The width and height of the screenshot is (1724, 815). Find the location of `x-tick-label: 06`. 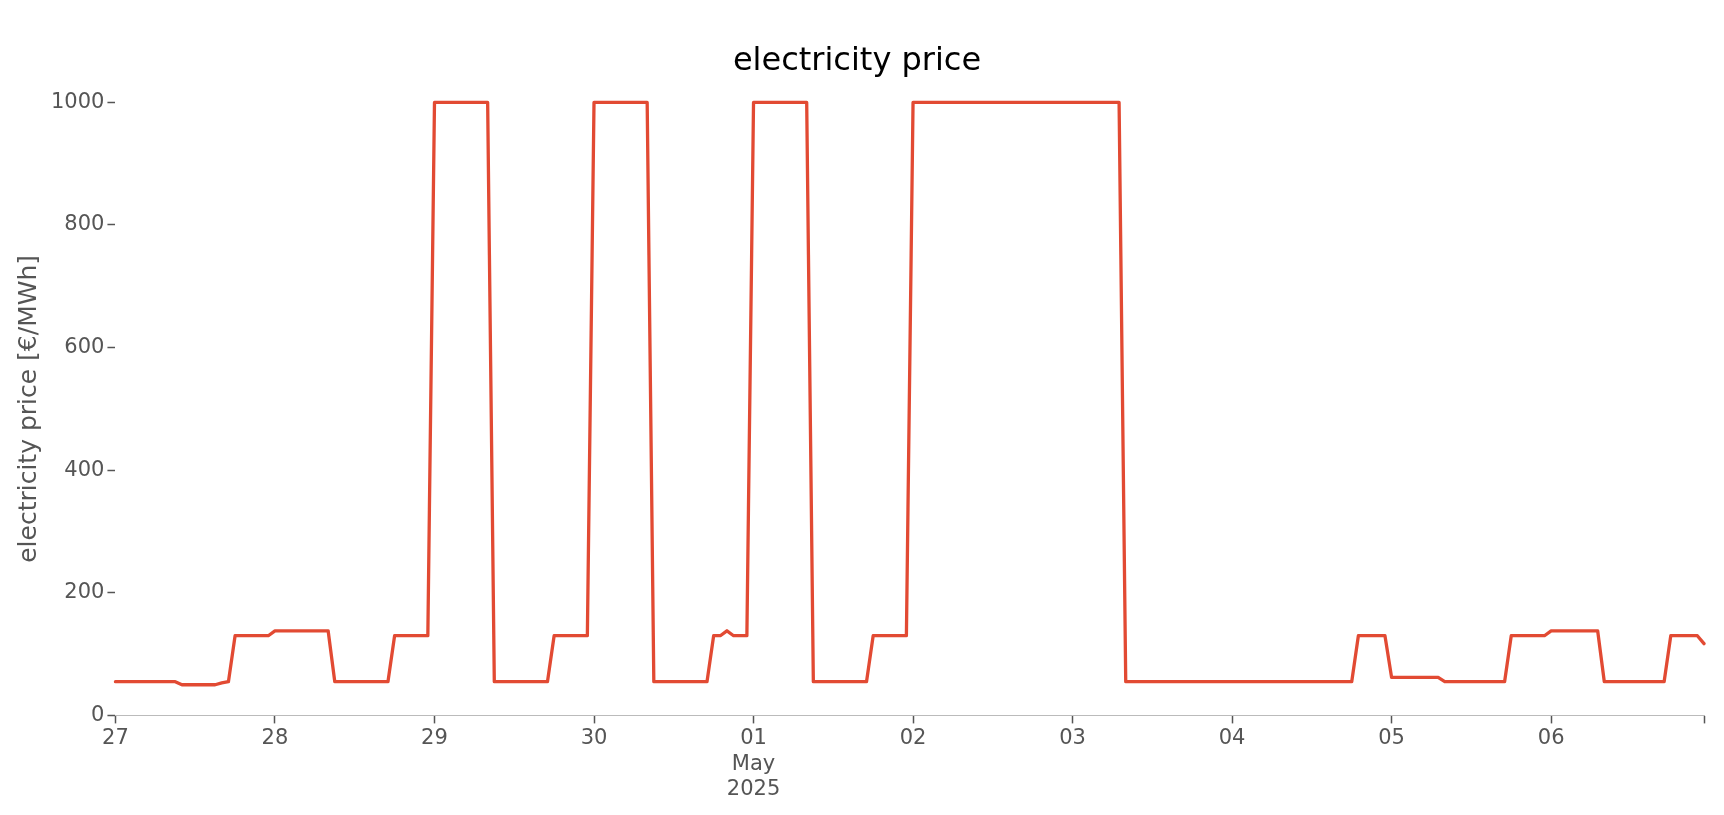

x-tick-label: 06 is located at coordinates (1551, 737).